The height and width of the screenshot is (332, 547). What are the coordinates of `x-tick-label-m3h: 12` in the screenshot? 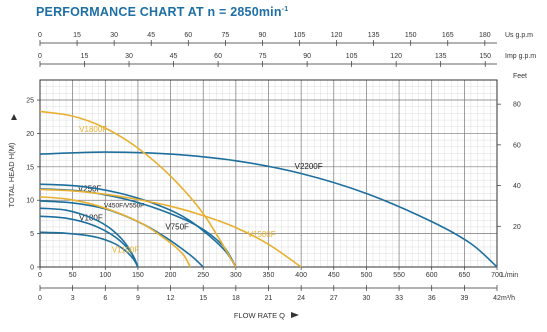 It's located at (171, 298).